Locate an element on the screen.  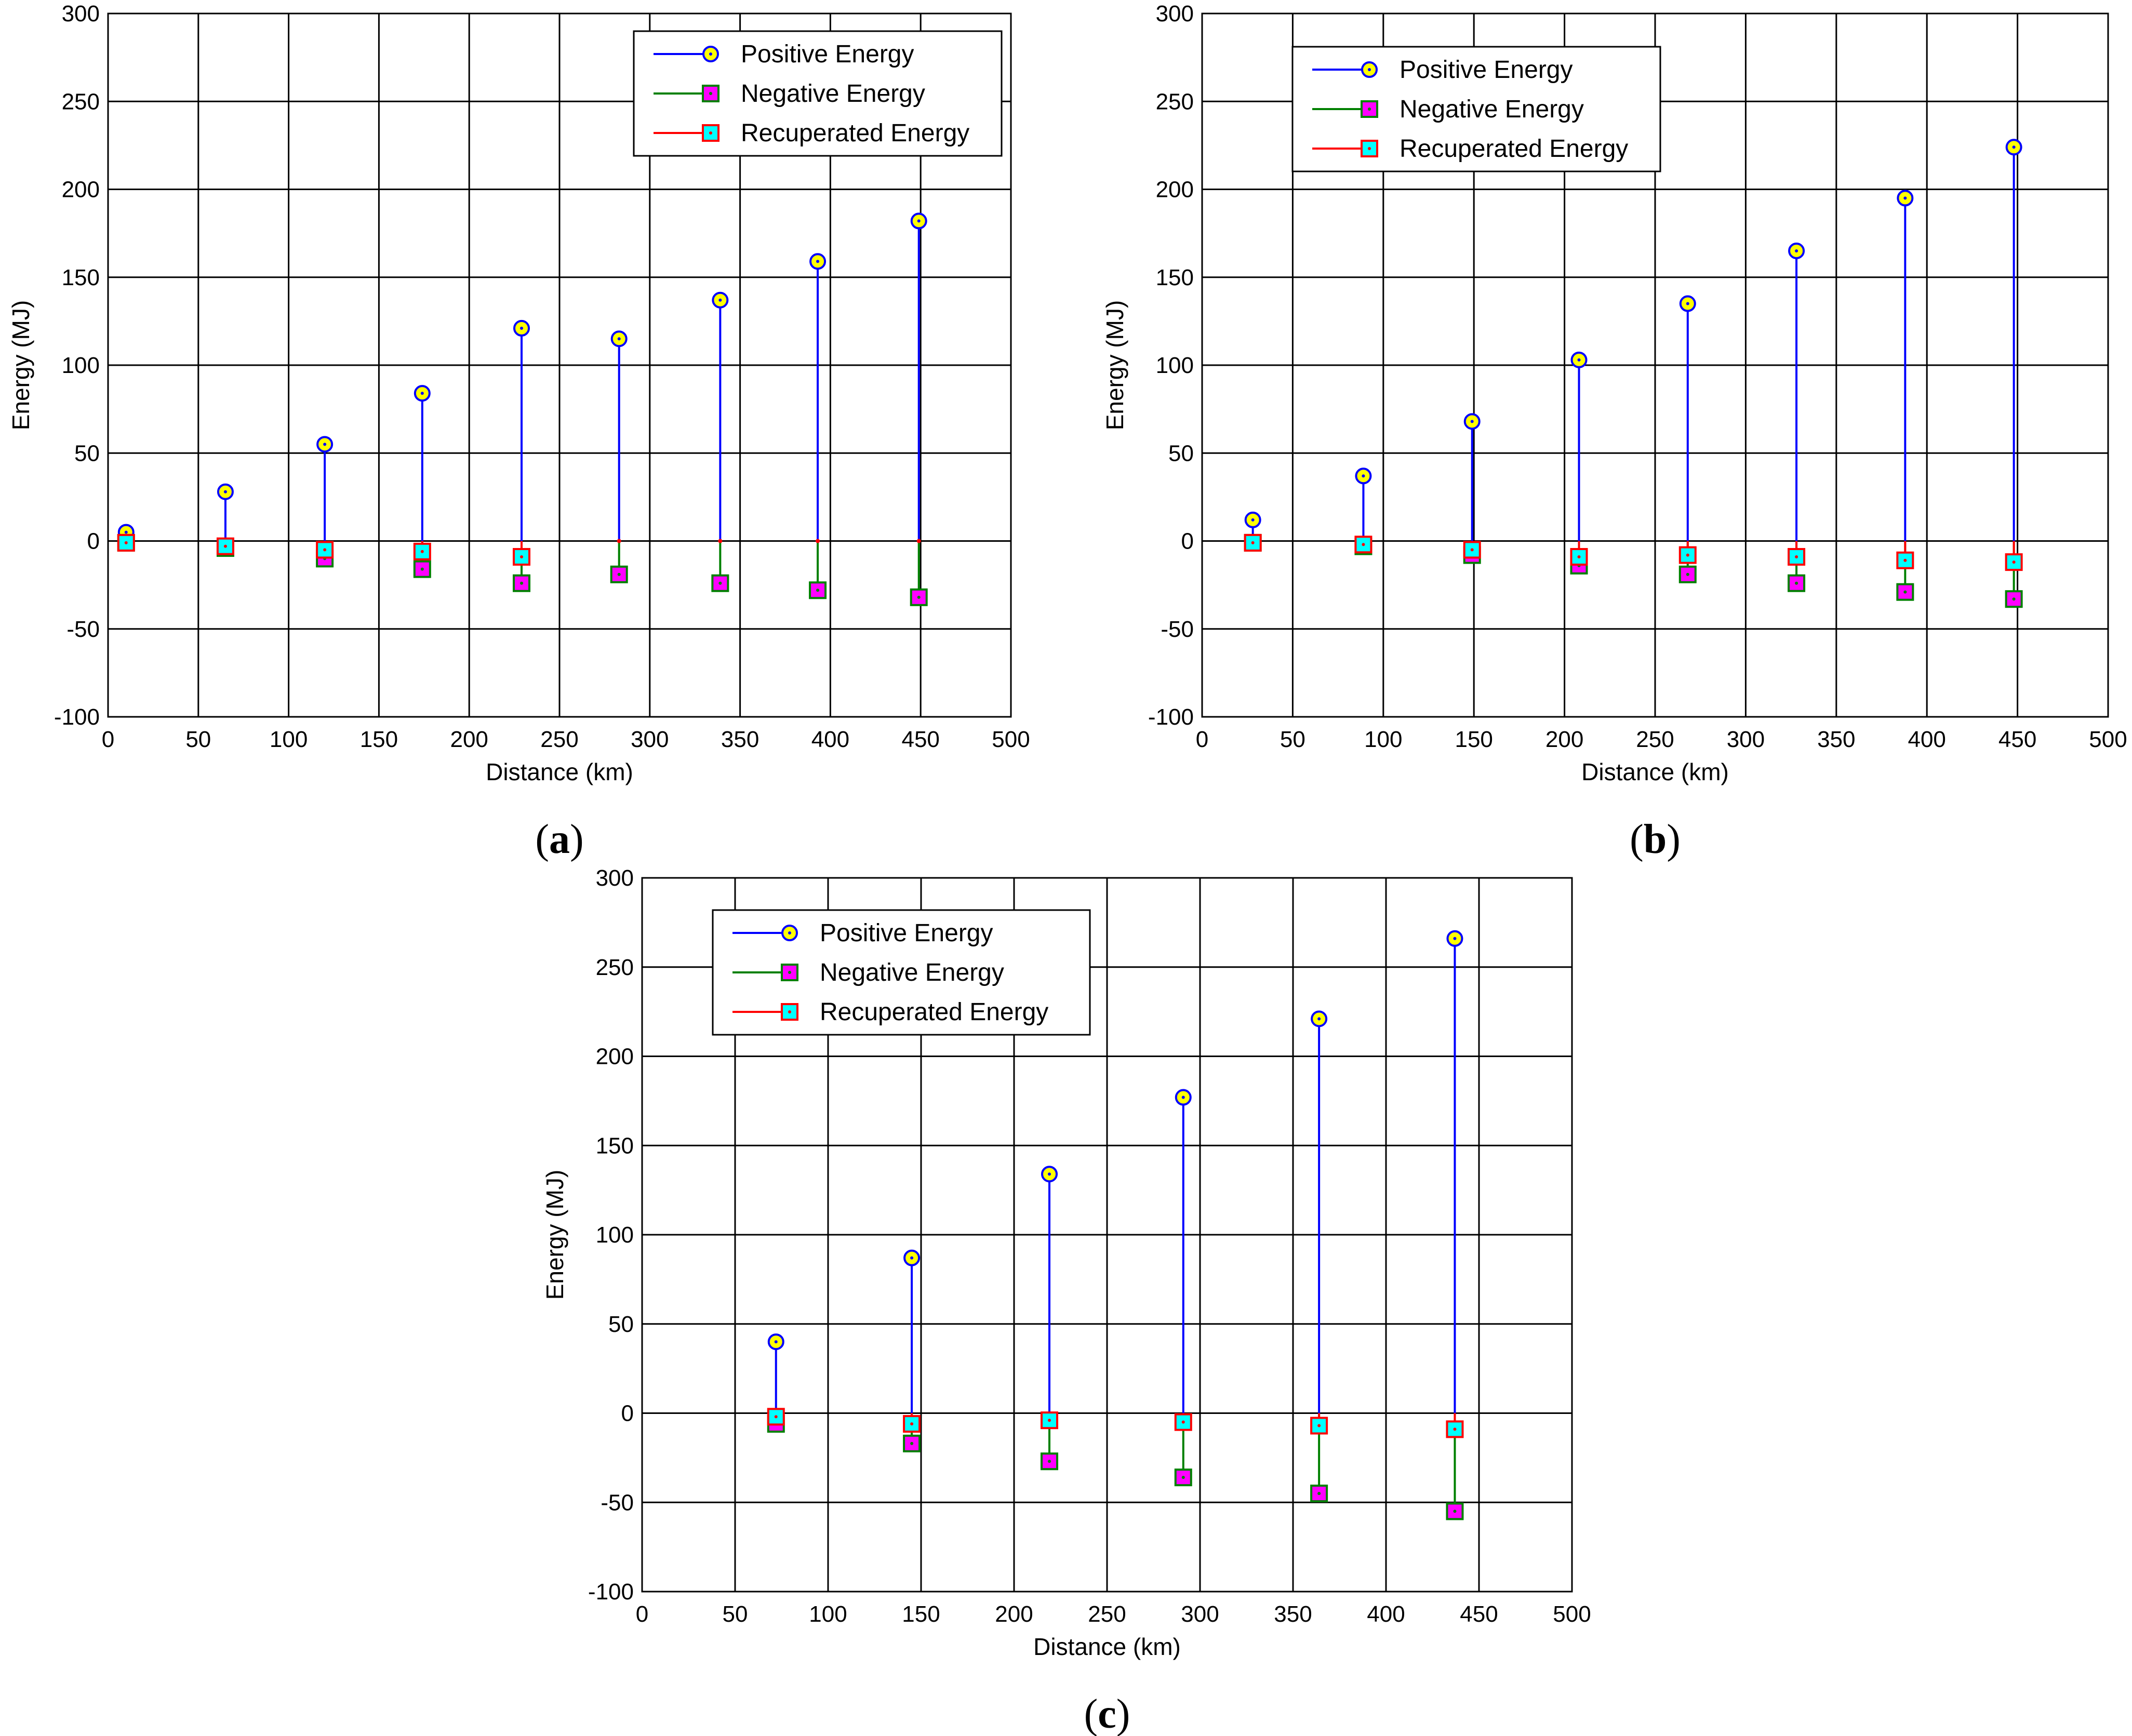
panel-caption: (a) is located at coordinates (559, 839).